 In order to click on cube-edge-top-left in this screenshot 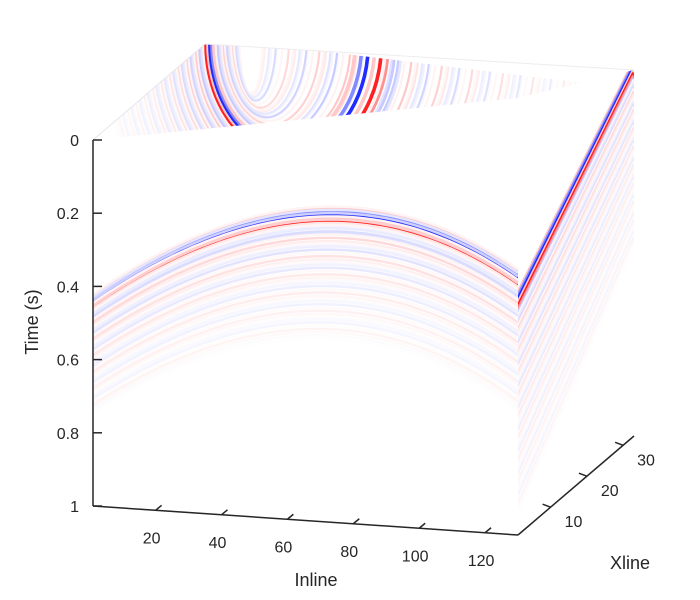, I will do `click(149, 92)`.